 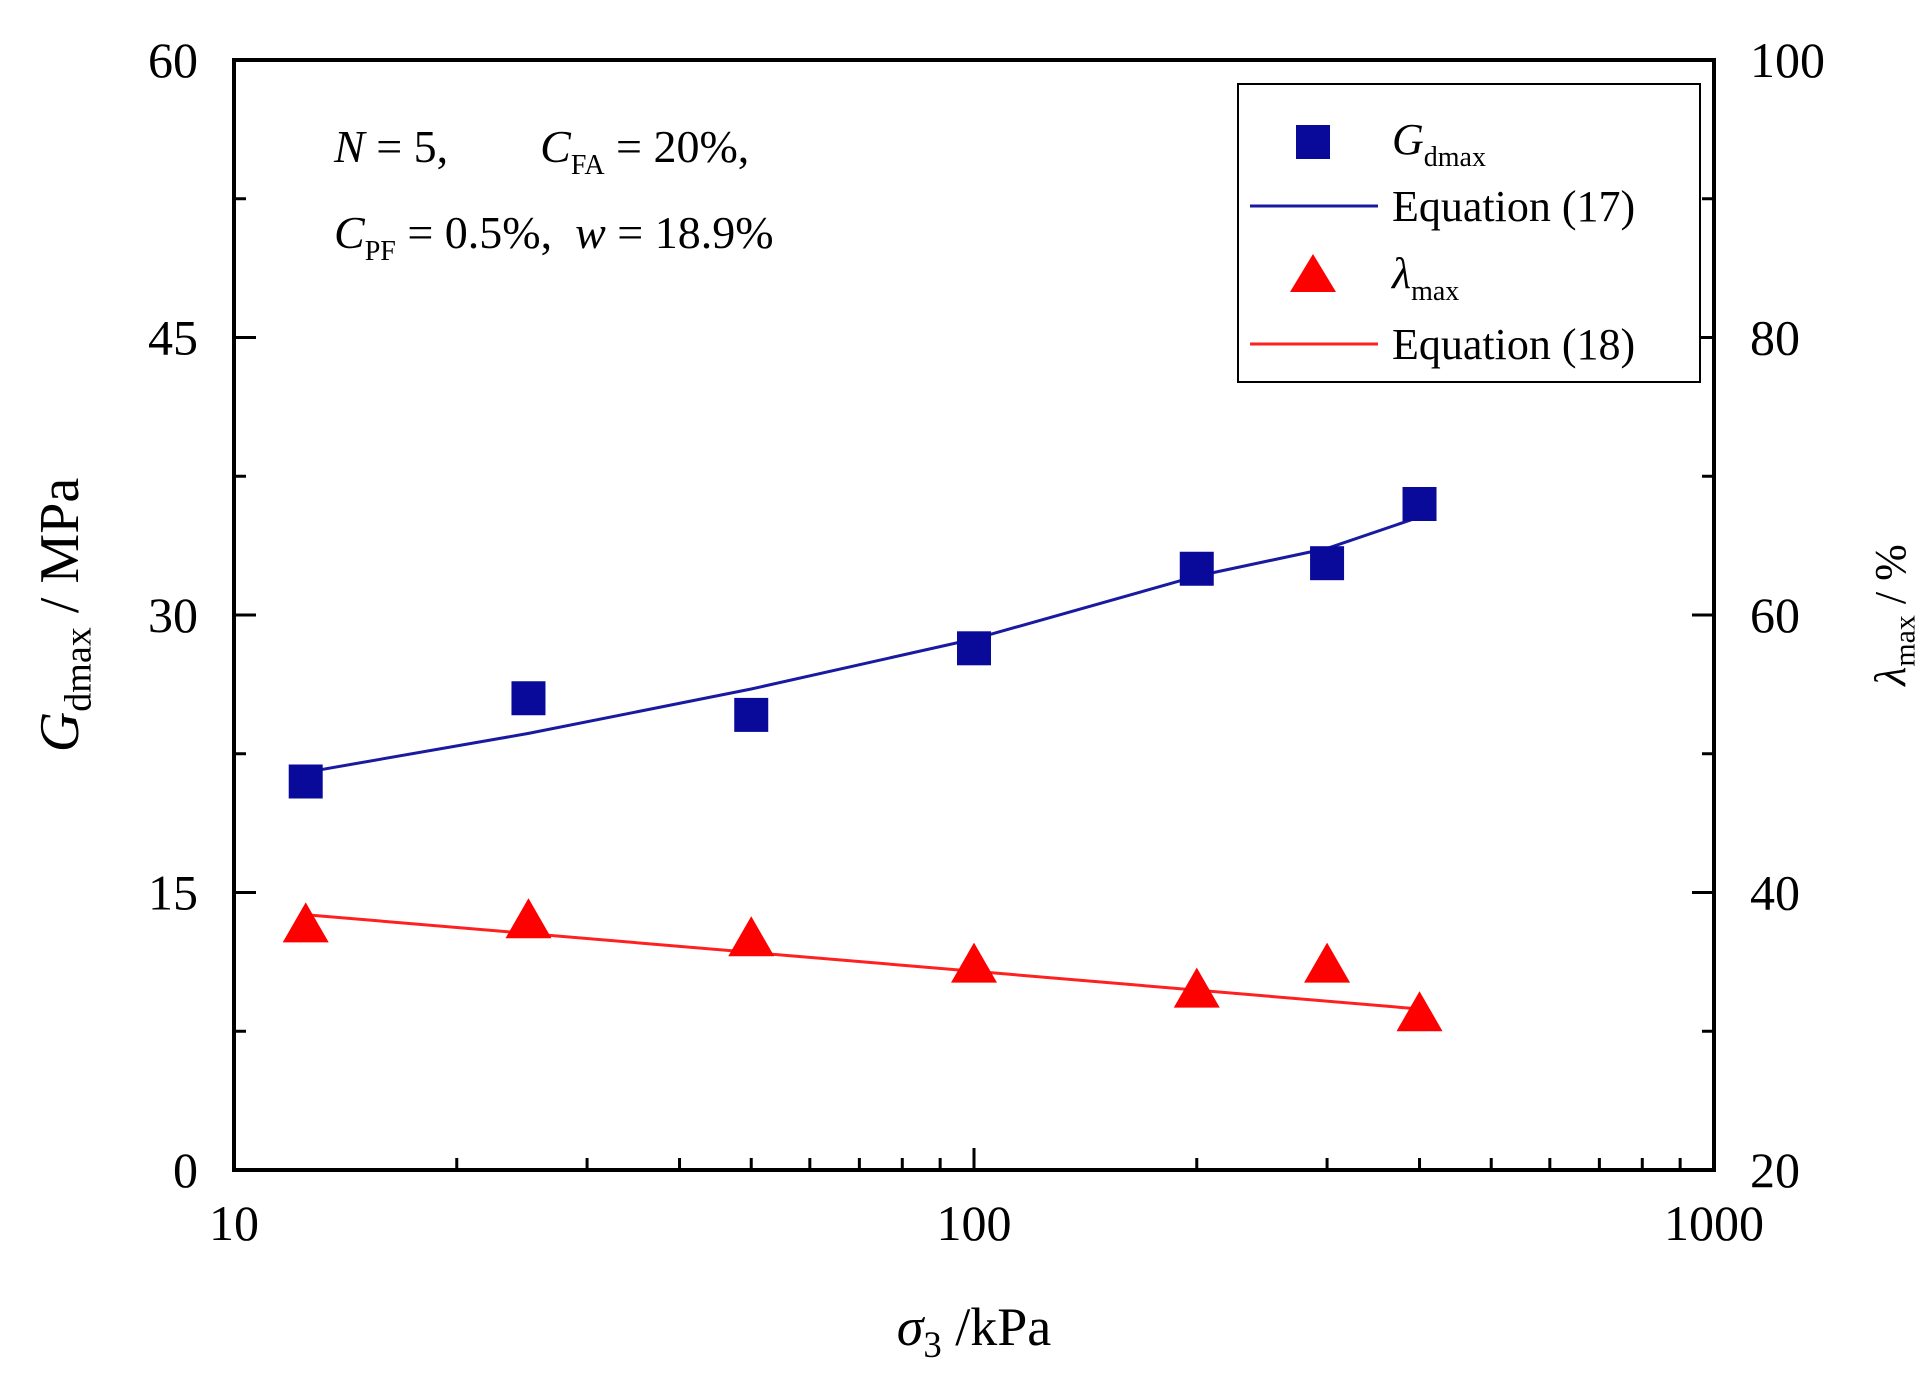 I want to click on y-left-tick-label: 45, so click(x=173, y=338).